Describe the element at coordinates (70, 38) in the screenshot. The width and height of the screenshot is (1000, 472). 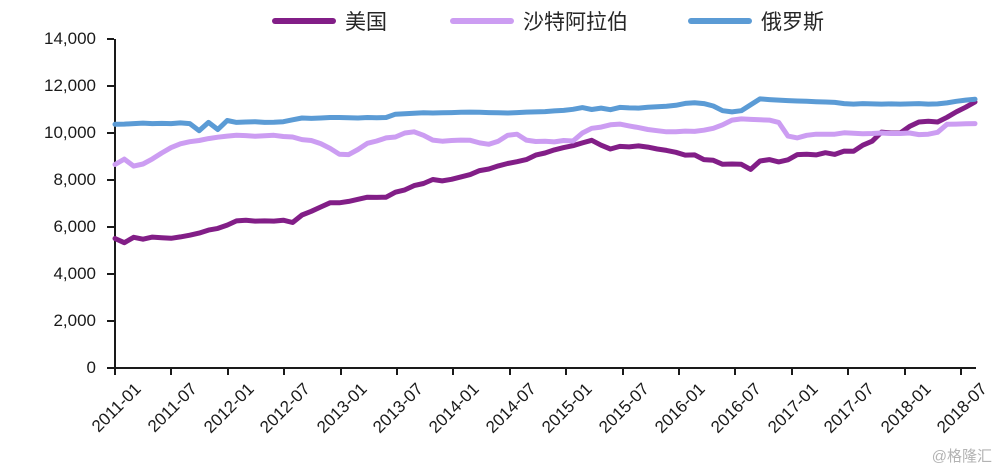
I see `y-axis-label: 14,000` at that location.